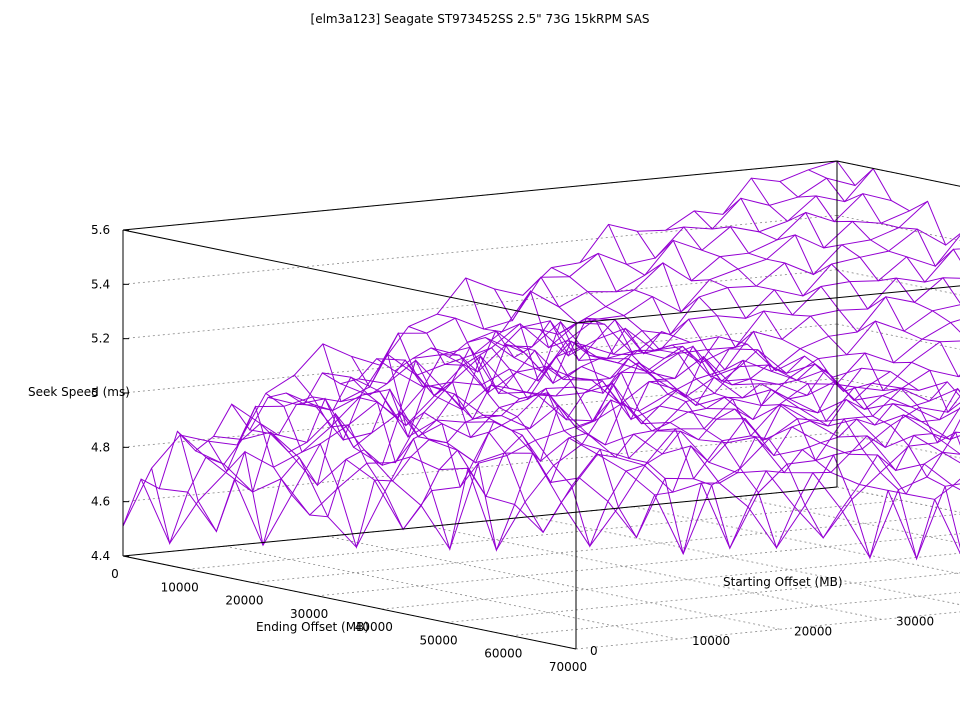 The image size is (960, 720). What do you see at coordinates (244, 601) in the screenshot?
I see `x-tick-label: 20000` at bounding box center [244, 601].